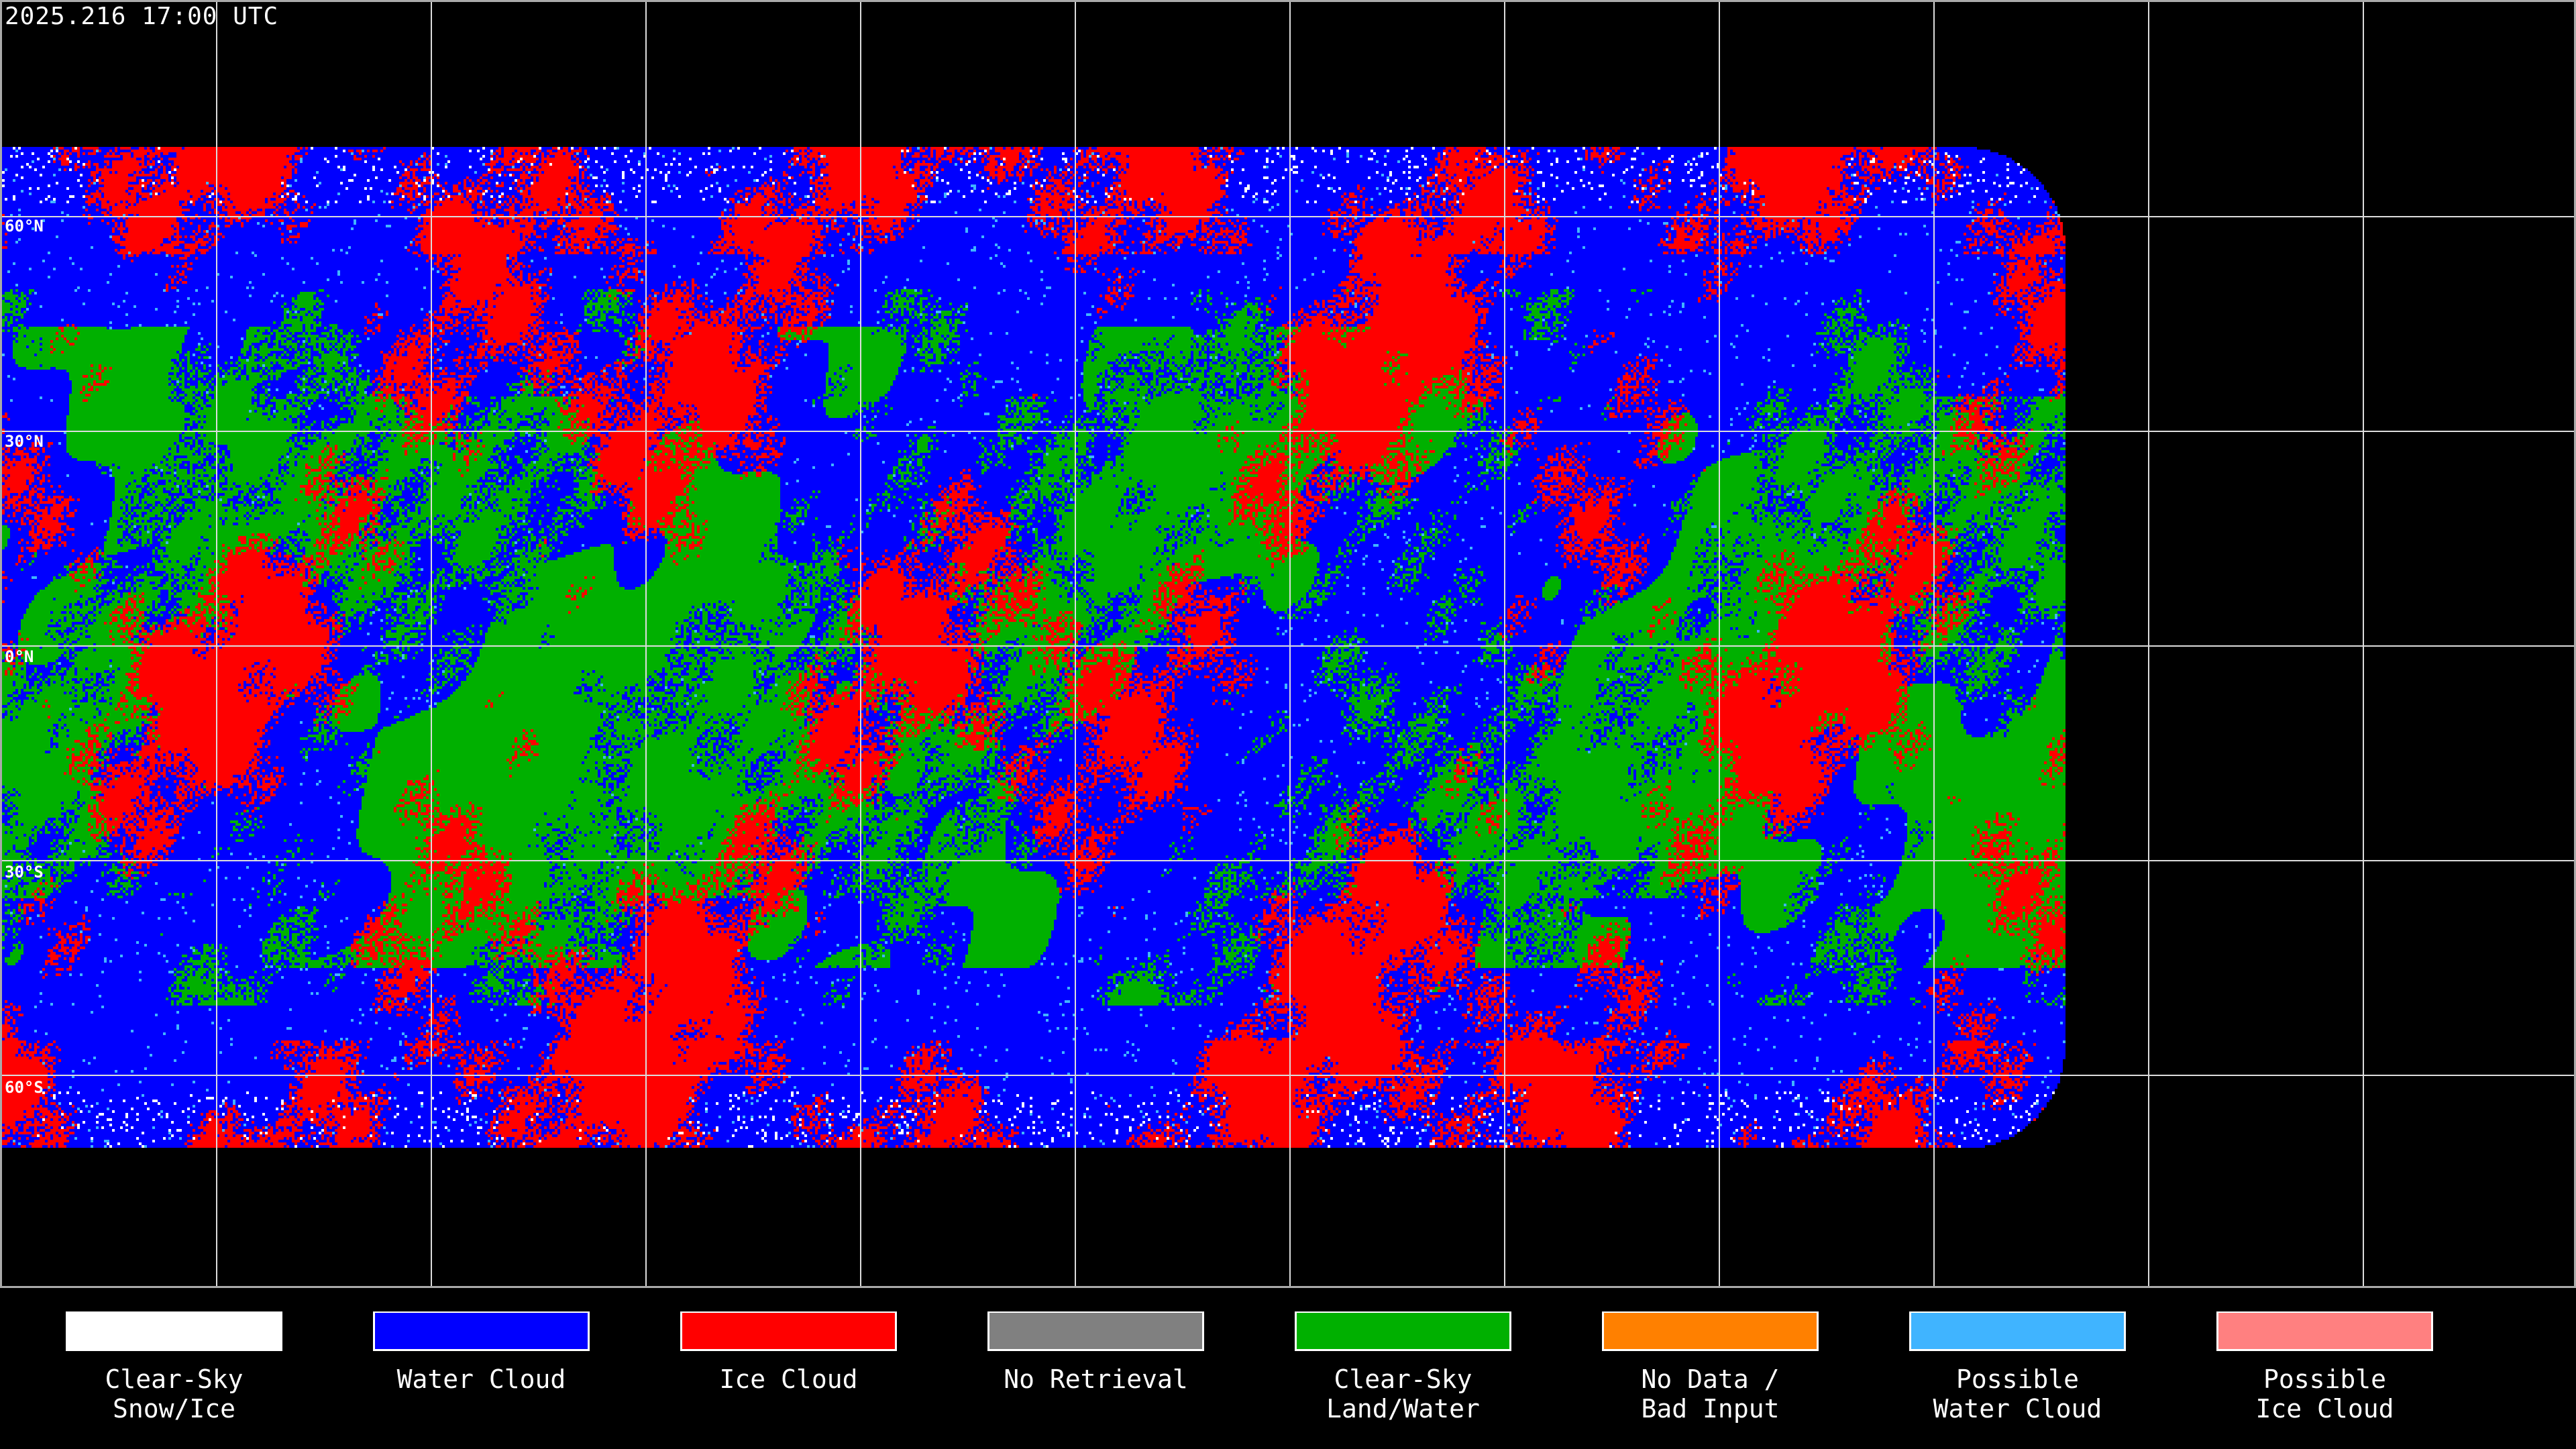 The height and width of the screenshot is (1449, 2576). What do you see at coordinates (24, 872) in the screenshot?
I see `lat-label-30s: 30°S` at bounding box center [24, 872].